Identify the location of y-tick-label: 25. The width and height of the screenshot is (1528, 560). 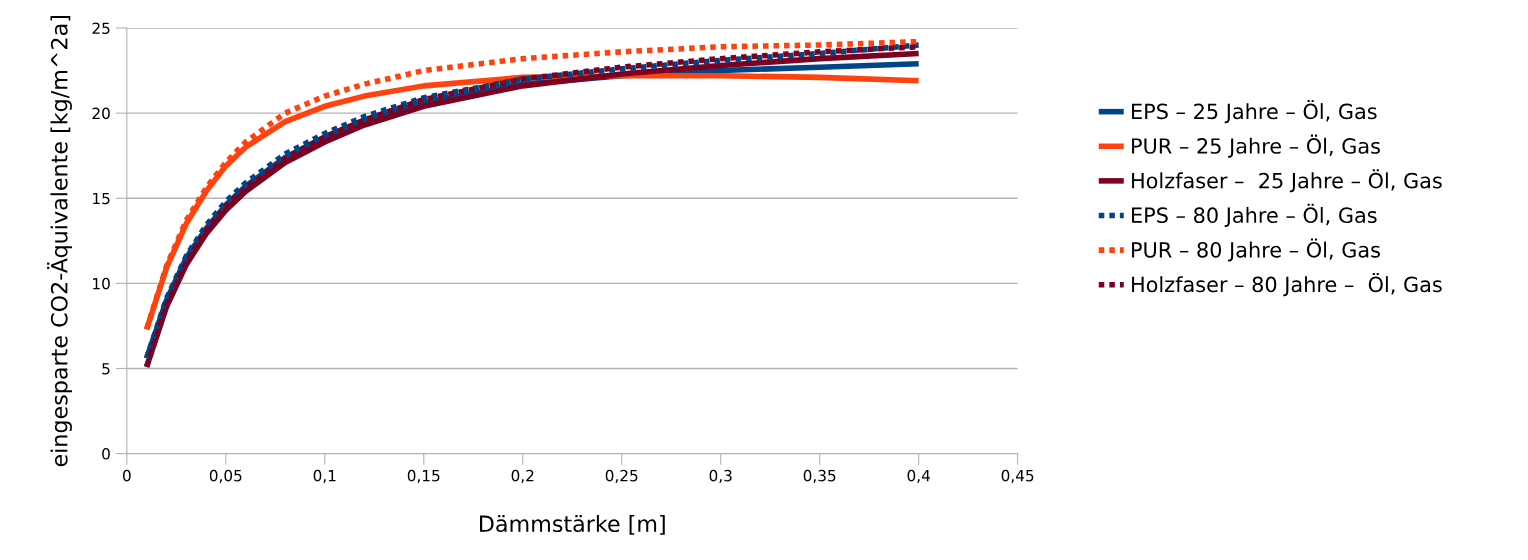
(101, 28).